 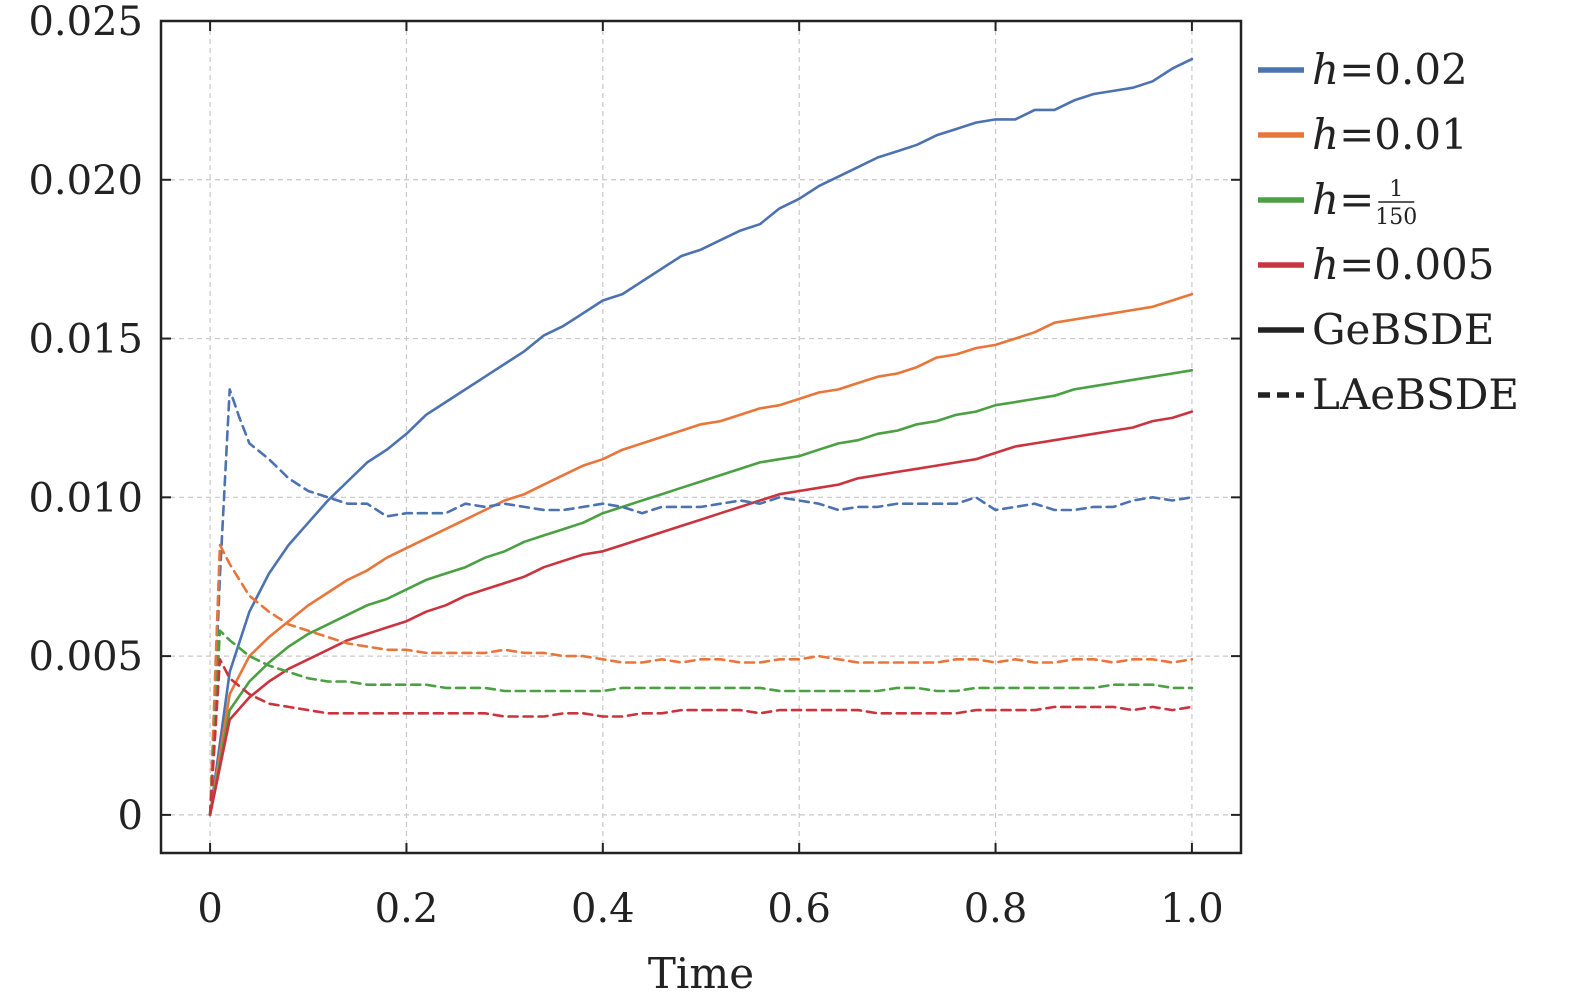 What do you see at coordinates (1403, 134) in the screenshot?
I see `legend-label-text: =0.01` at bounding box center [1403, 134].